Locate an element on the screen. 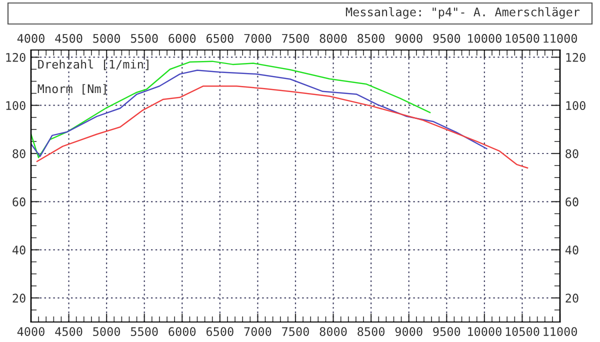 The height and width of the screenshot is (342, 600). x2-tick-label: 5500 is located at coordinates (144, 38).